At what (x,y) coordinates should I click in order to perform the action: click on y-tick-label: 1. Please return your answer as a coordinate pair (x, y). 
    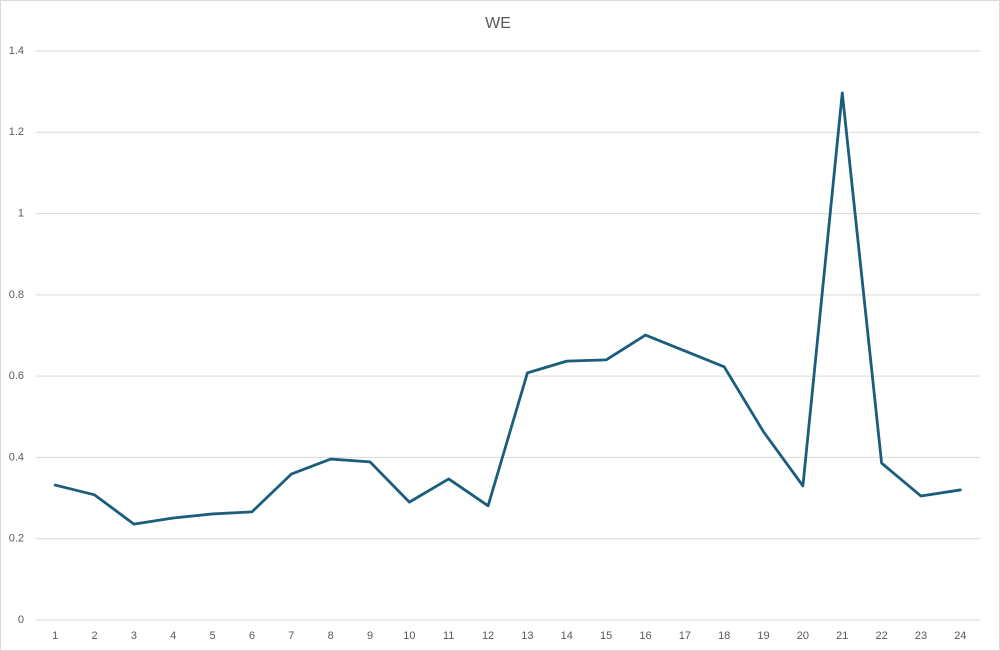
    Looking at the image, I should click on (21, 213).